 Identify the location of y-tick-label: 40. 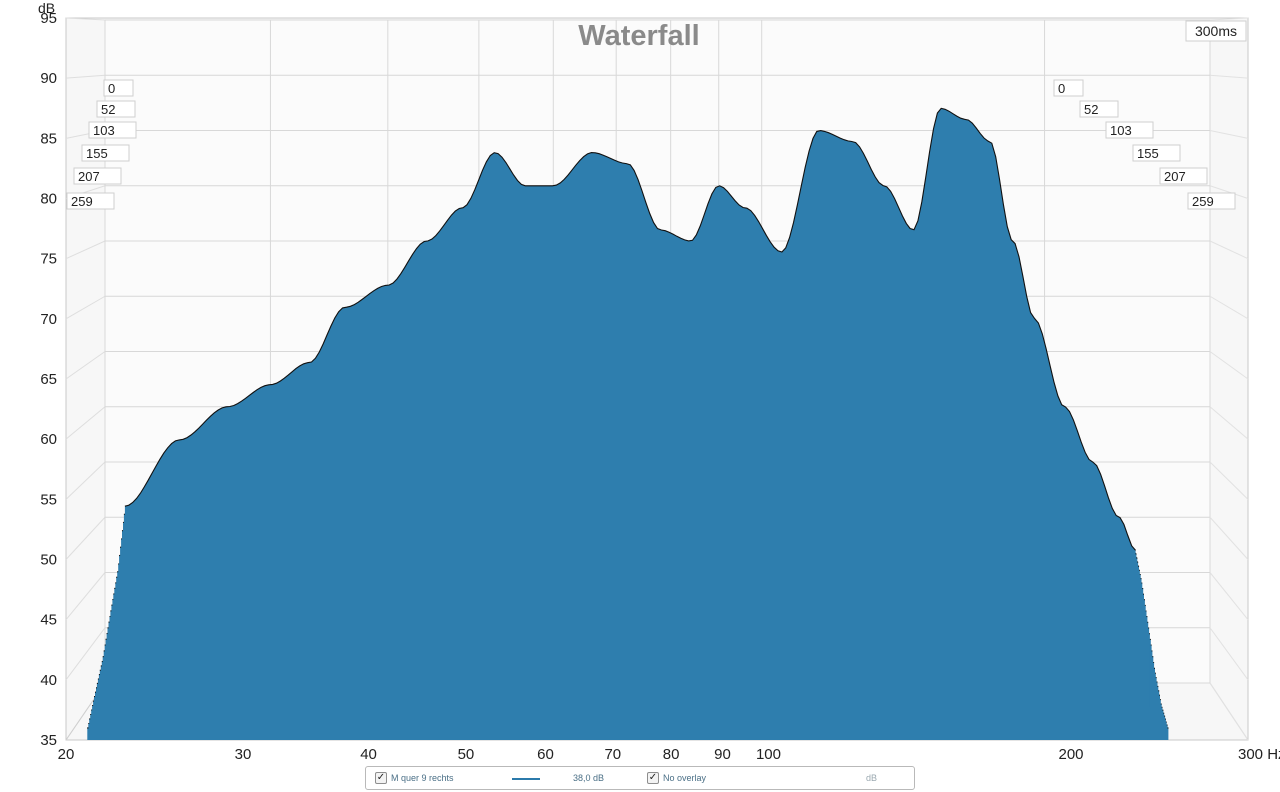
(48, 680).